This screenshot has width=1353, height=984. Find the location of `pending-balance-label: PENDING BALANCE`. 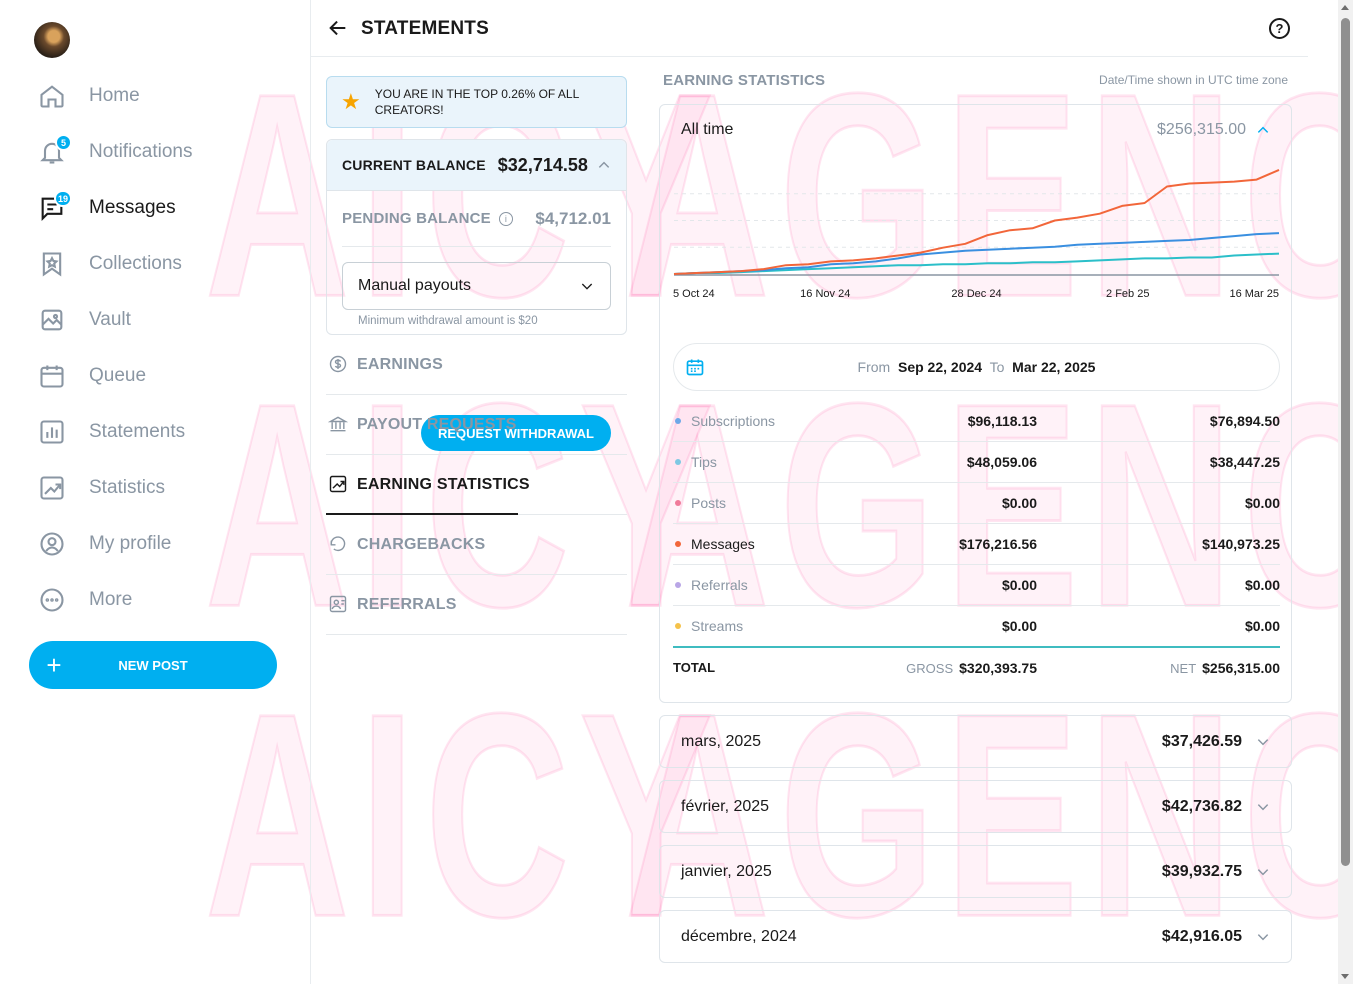

pending-balance-label: PENDING BALANCE is located at coordinates (416, 218).